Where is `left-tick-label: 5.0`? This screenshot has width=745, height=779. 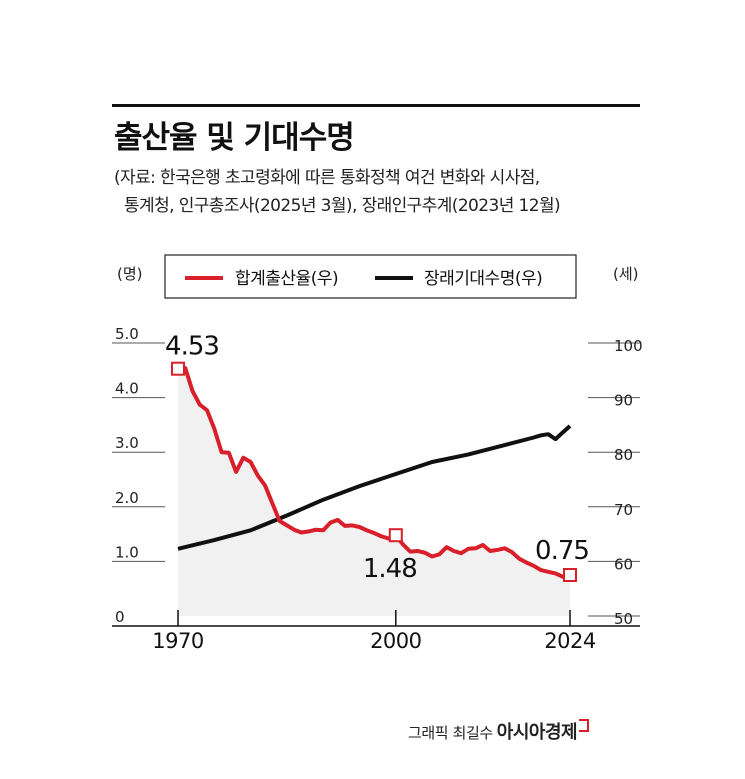 left-tick-label: 5.0 is located at coordinates (127, 334).